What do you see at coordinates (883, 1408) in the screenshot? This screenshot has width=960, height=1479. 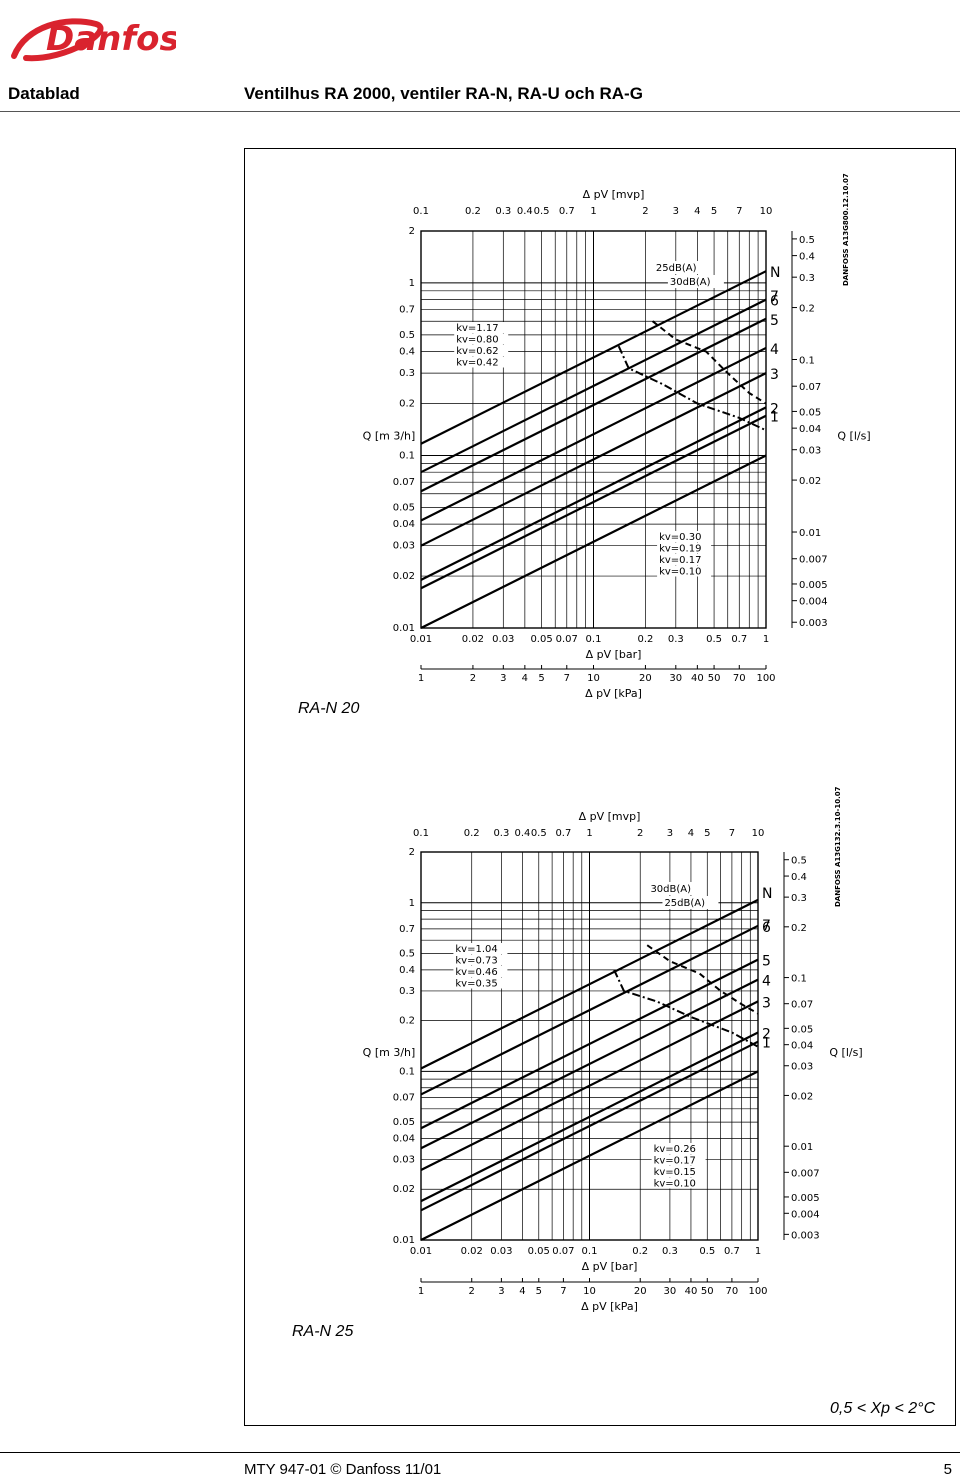 I see `xp-note: 0,5 < Xp < 2°C` at bounding box center [883, 1408].